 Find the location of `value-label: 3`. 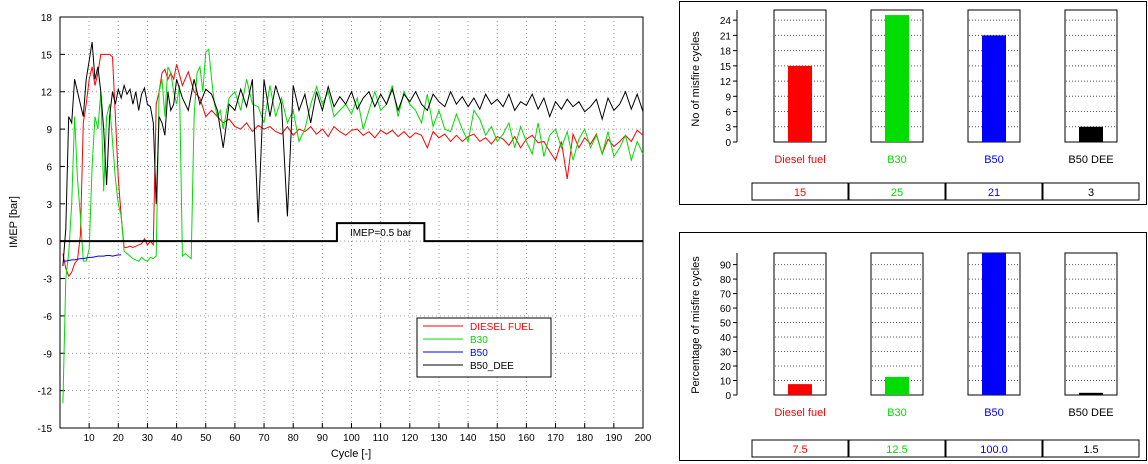

value-label: 3 is located at coordinates (1091, 193).